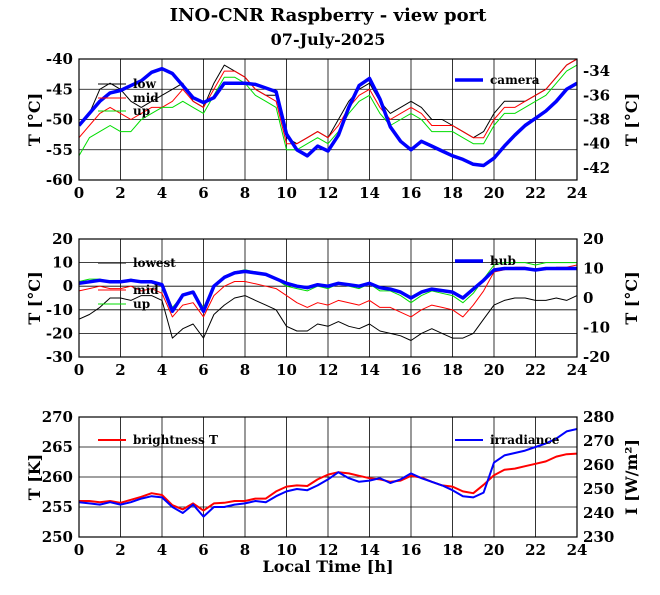  What do you see at coordinates (596, 357) in the screenshot?
I see `y2-tick-label: -20` at bounding box center [596, 357].